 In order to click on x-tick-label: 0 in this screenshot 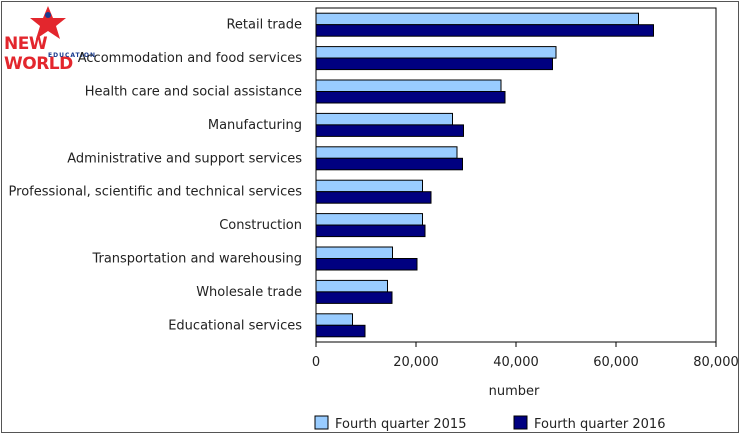, I will do `click(316, 362)`.